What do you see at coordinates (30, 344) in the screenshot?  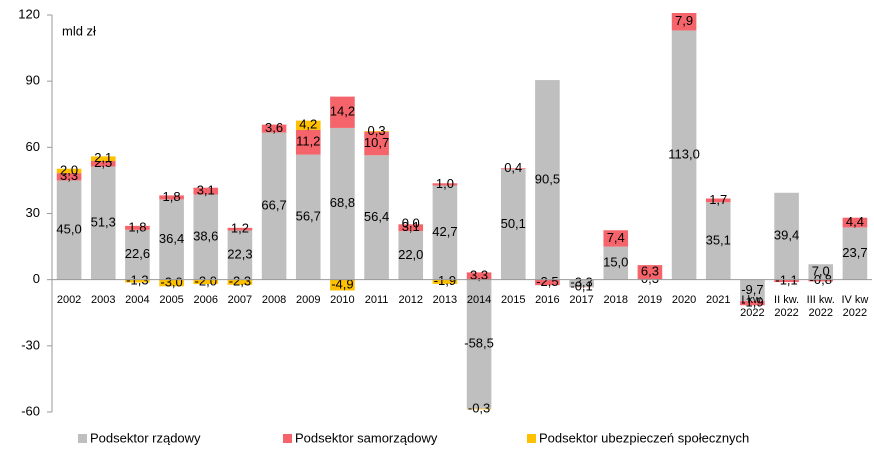 I see `y-tick-label: -30` at bounding box center [30, 344].